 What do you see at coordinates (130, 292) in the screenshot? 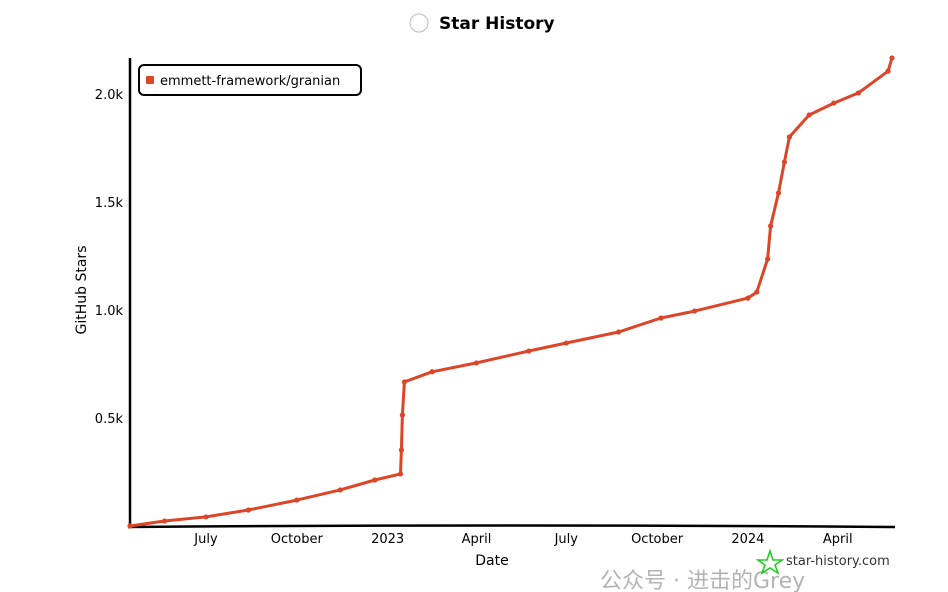
I see `y-axis-line` at bounding box center [130, 292].